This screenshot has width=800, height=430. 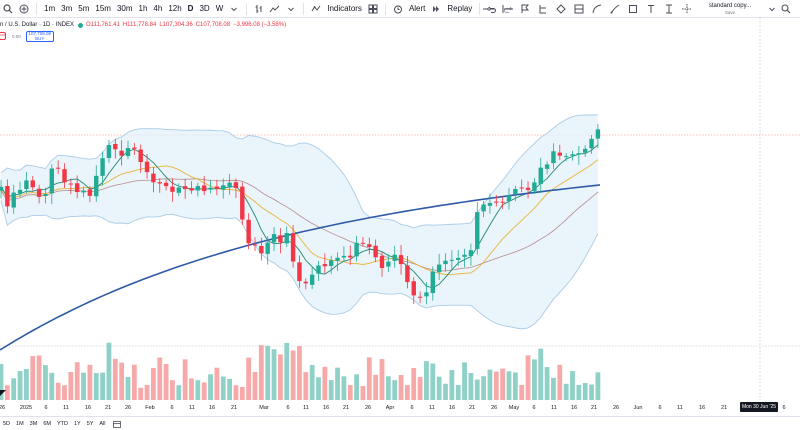 I want to click on sell-button: 108, so click(x=3, y=36).